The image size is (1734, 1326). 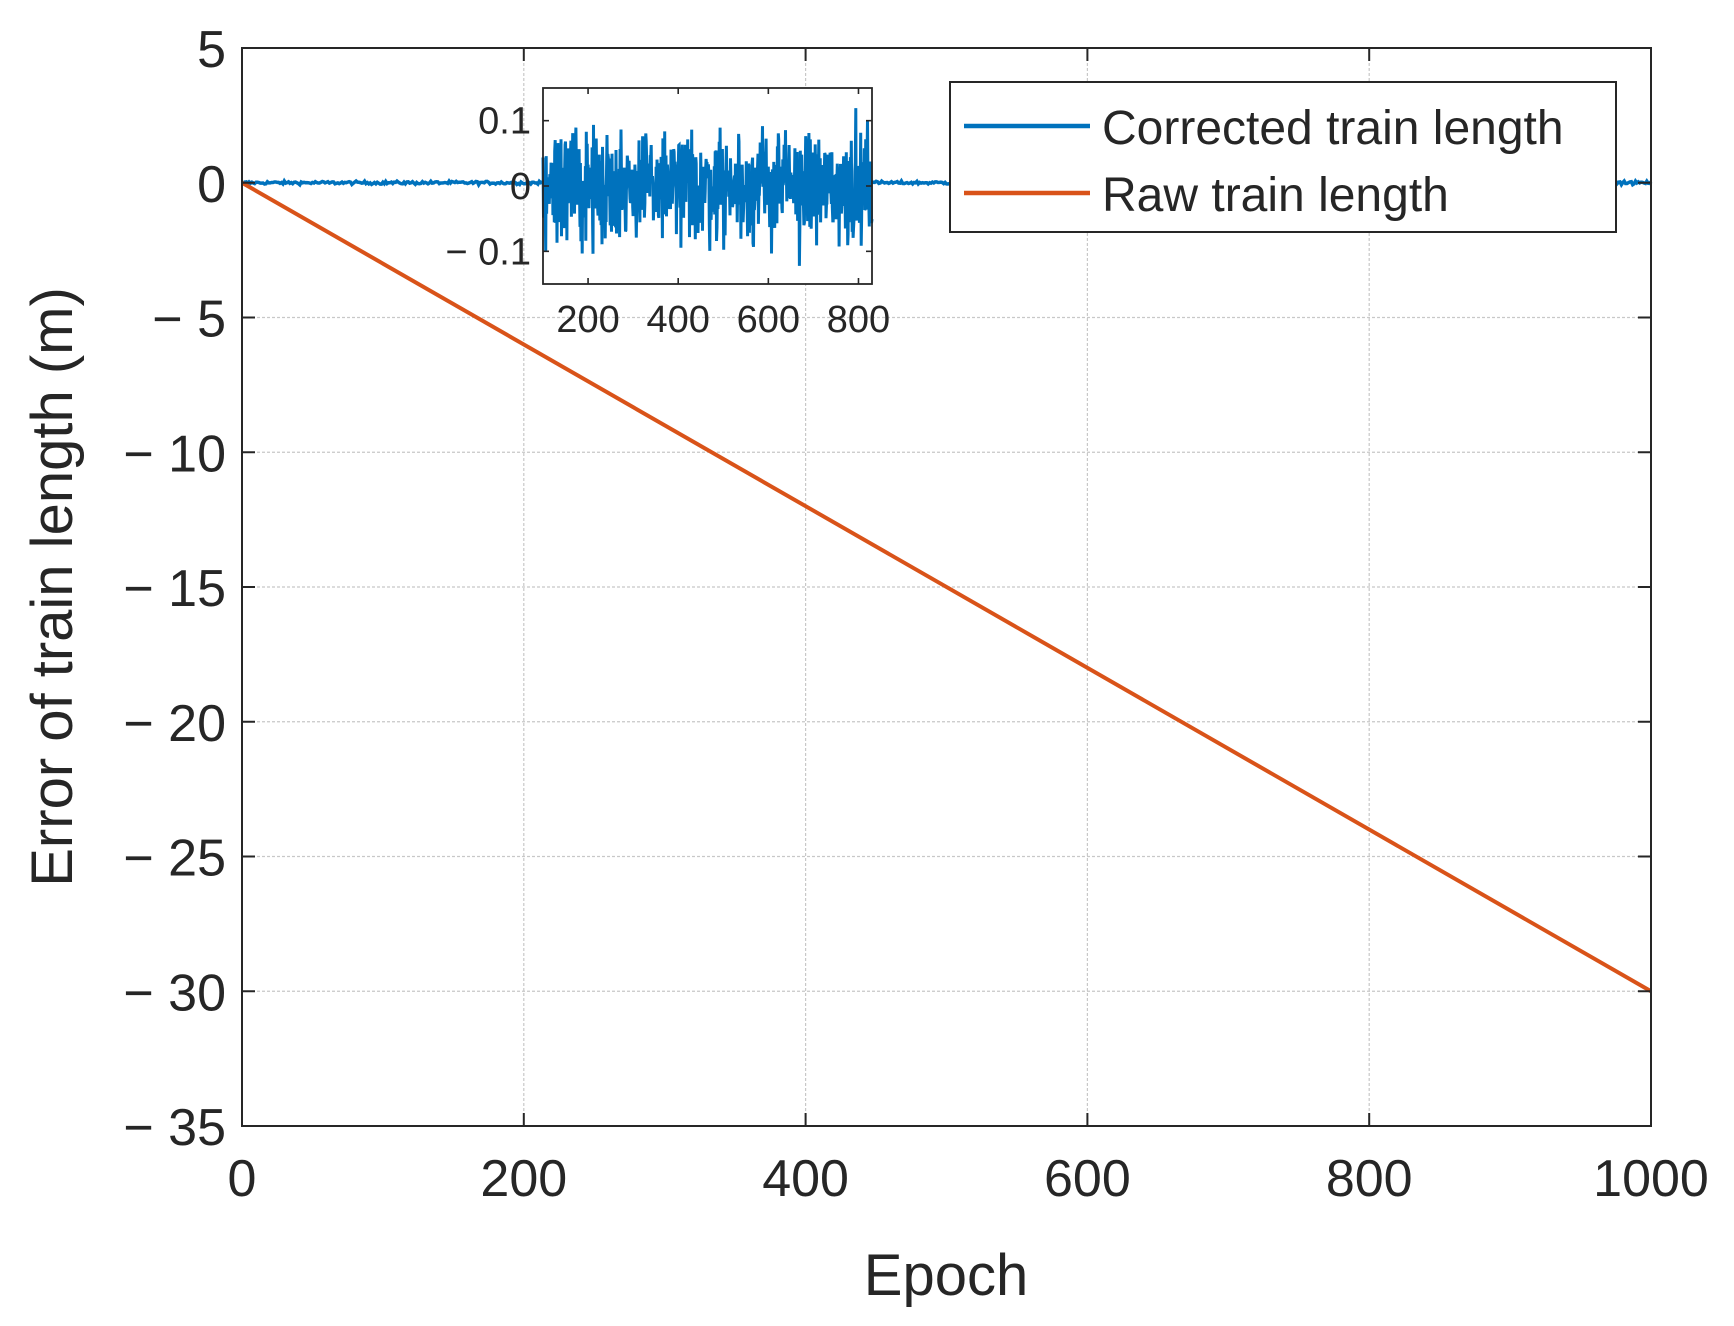 I want to click on legend-box, so click(x=1283, y=157).